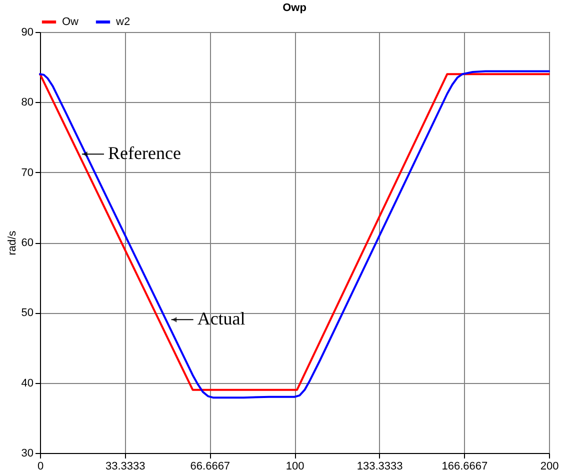 This screenshot has height=475, width=573. What do you see at coordinates (294, 8) in the screenshot?
I see `chart-title: Owp` at bounding box center [294, 8].